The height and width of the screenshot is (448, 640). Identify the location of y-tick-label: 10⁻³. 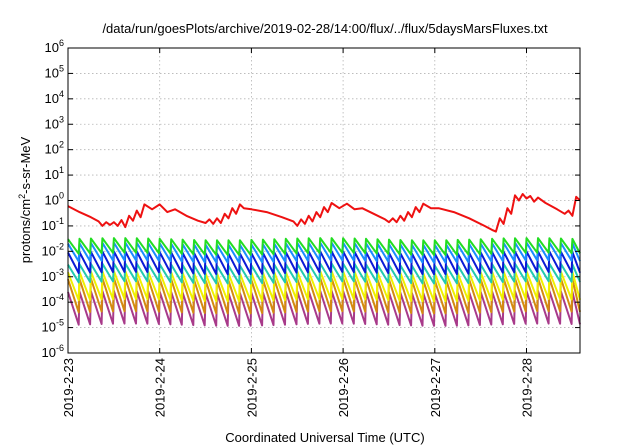
(53, 275).